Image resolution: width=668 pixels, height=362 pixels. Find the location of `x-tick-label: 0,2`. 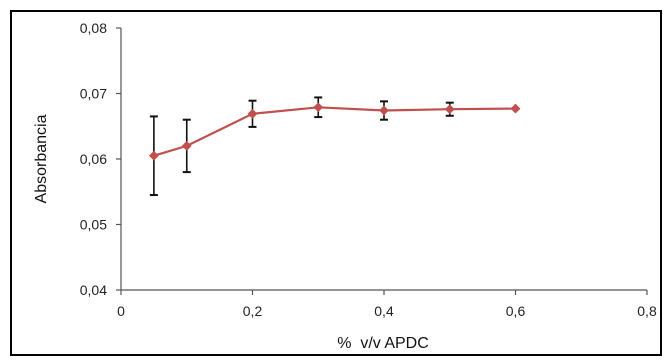

x-tick-label: 0,2 is located at coordinates (253, 311).